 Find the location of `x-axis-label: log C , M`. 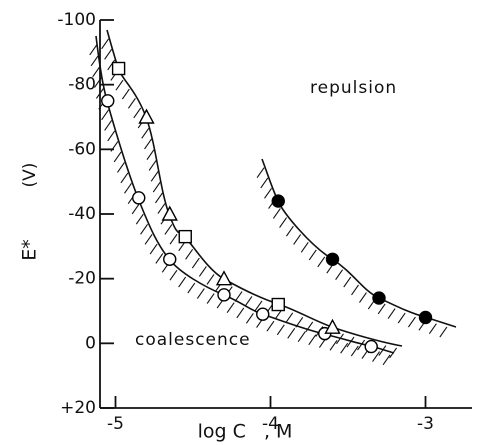

x-axis-label: log C , M is located at coordinates (245, 432).